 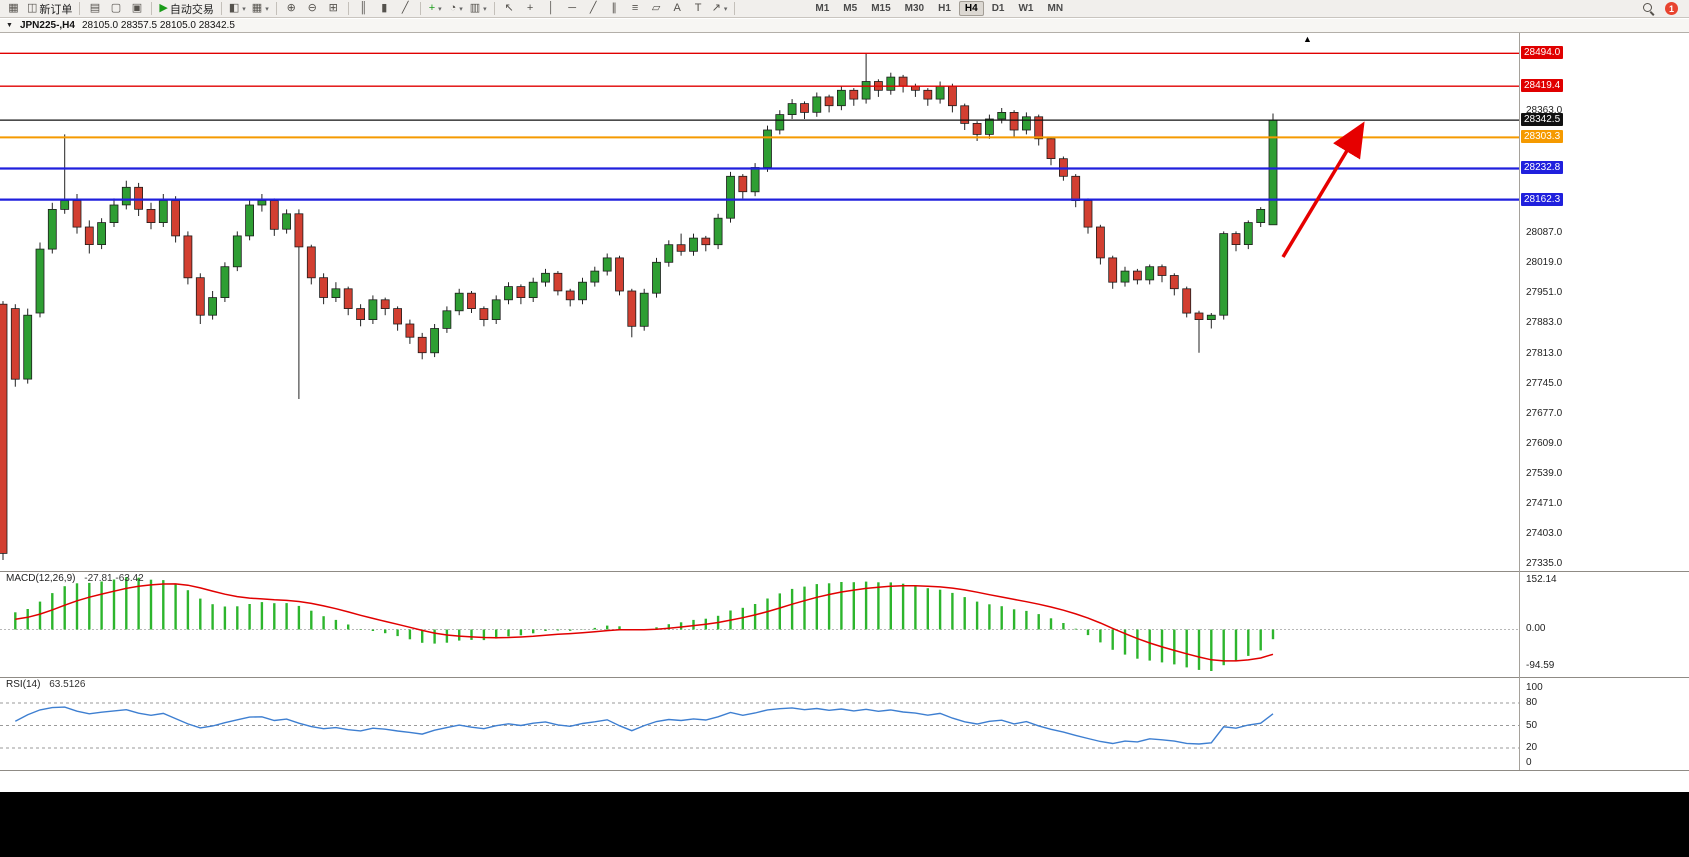 I want to click on indicators-button: + ▾, so click(x=435, y=9).